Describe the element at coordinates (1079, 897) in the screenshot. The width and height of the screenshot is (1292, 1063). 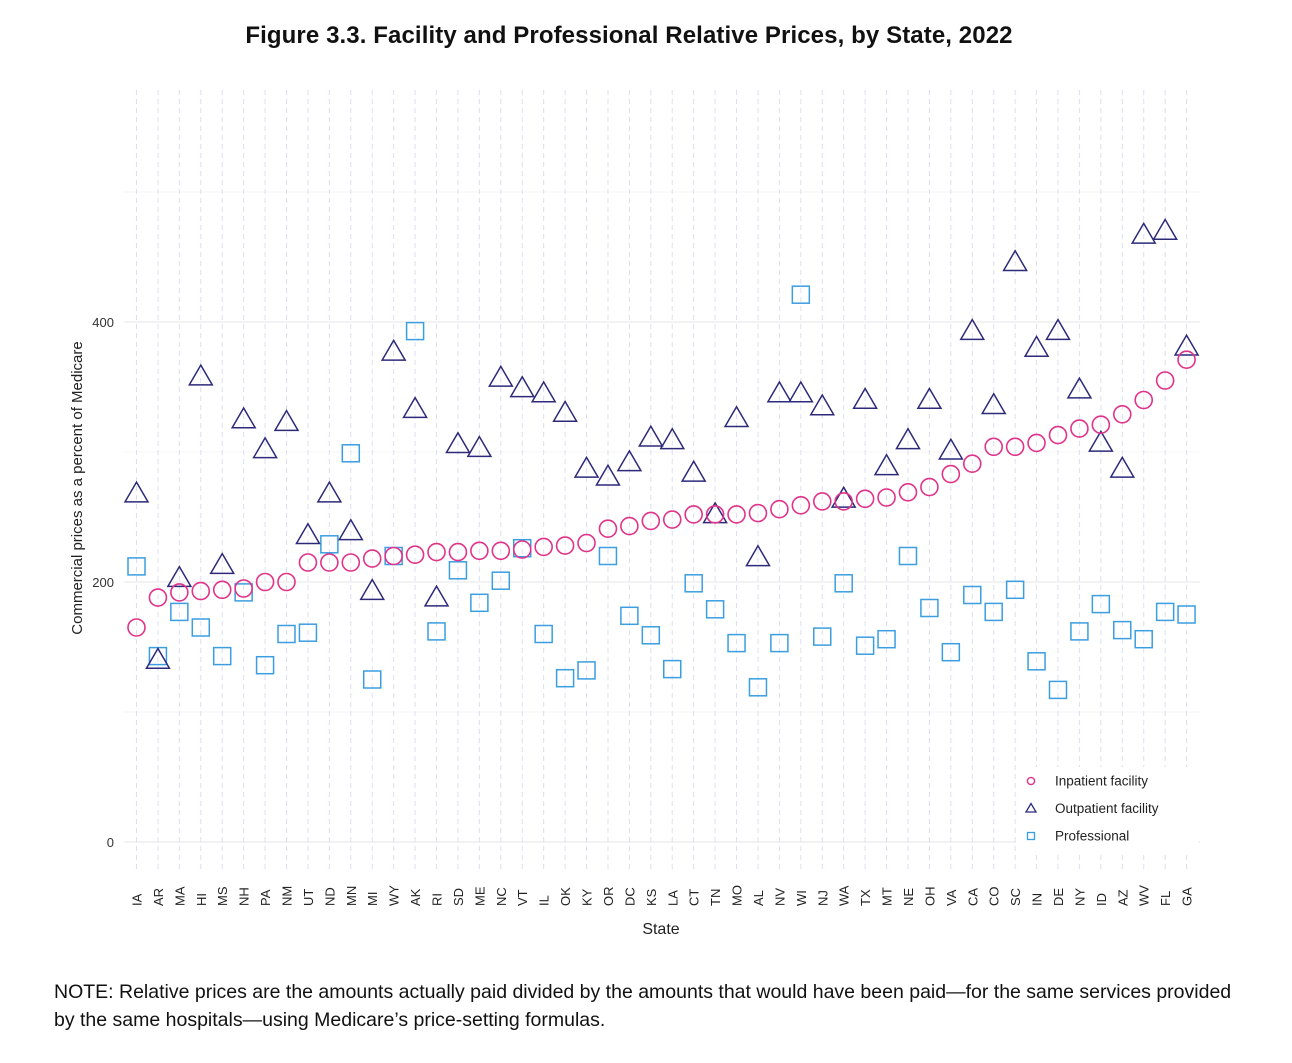
I see `x-tick-label: NY` at that location.